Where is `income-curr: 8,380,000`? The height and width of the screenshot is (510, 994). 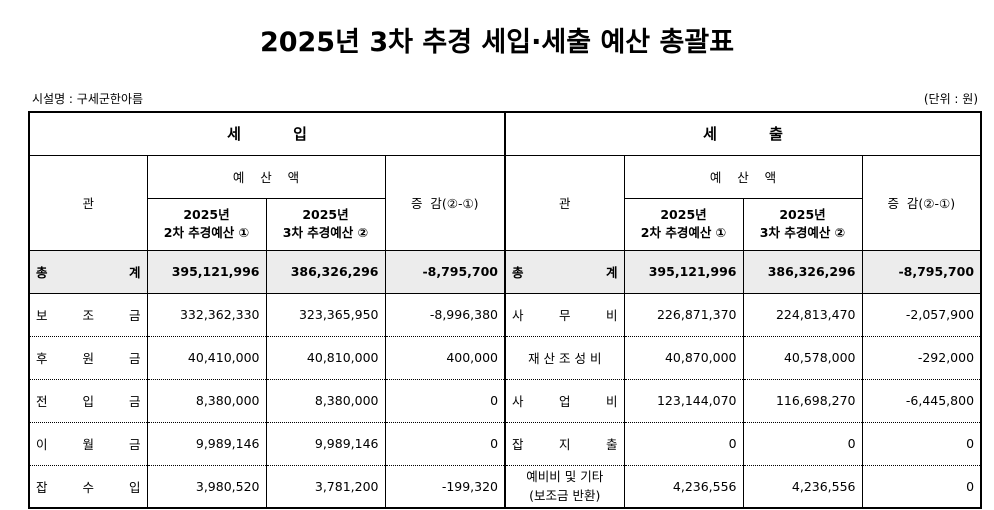
income-curr: 8,380,000 is located at coordinates (325, 400).